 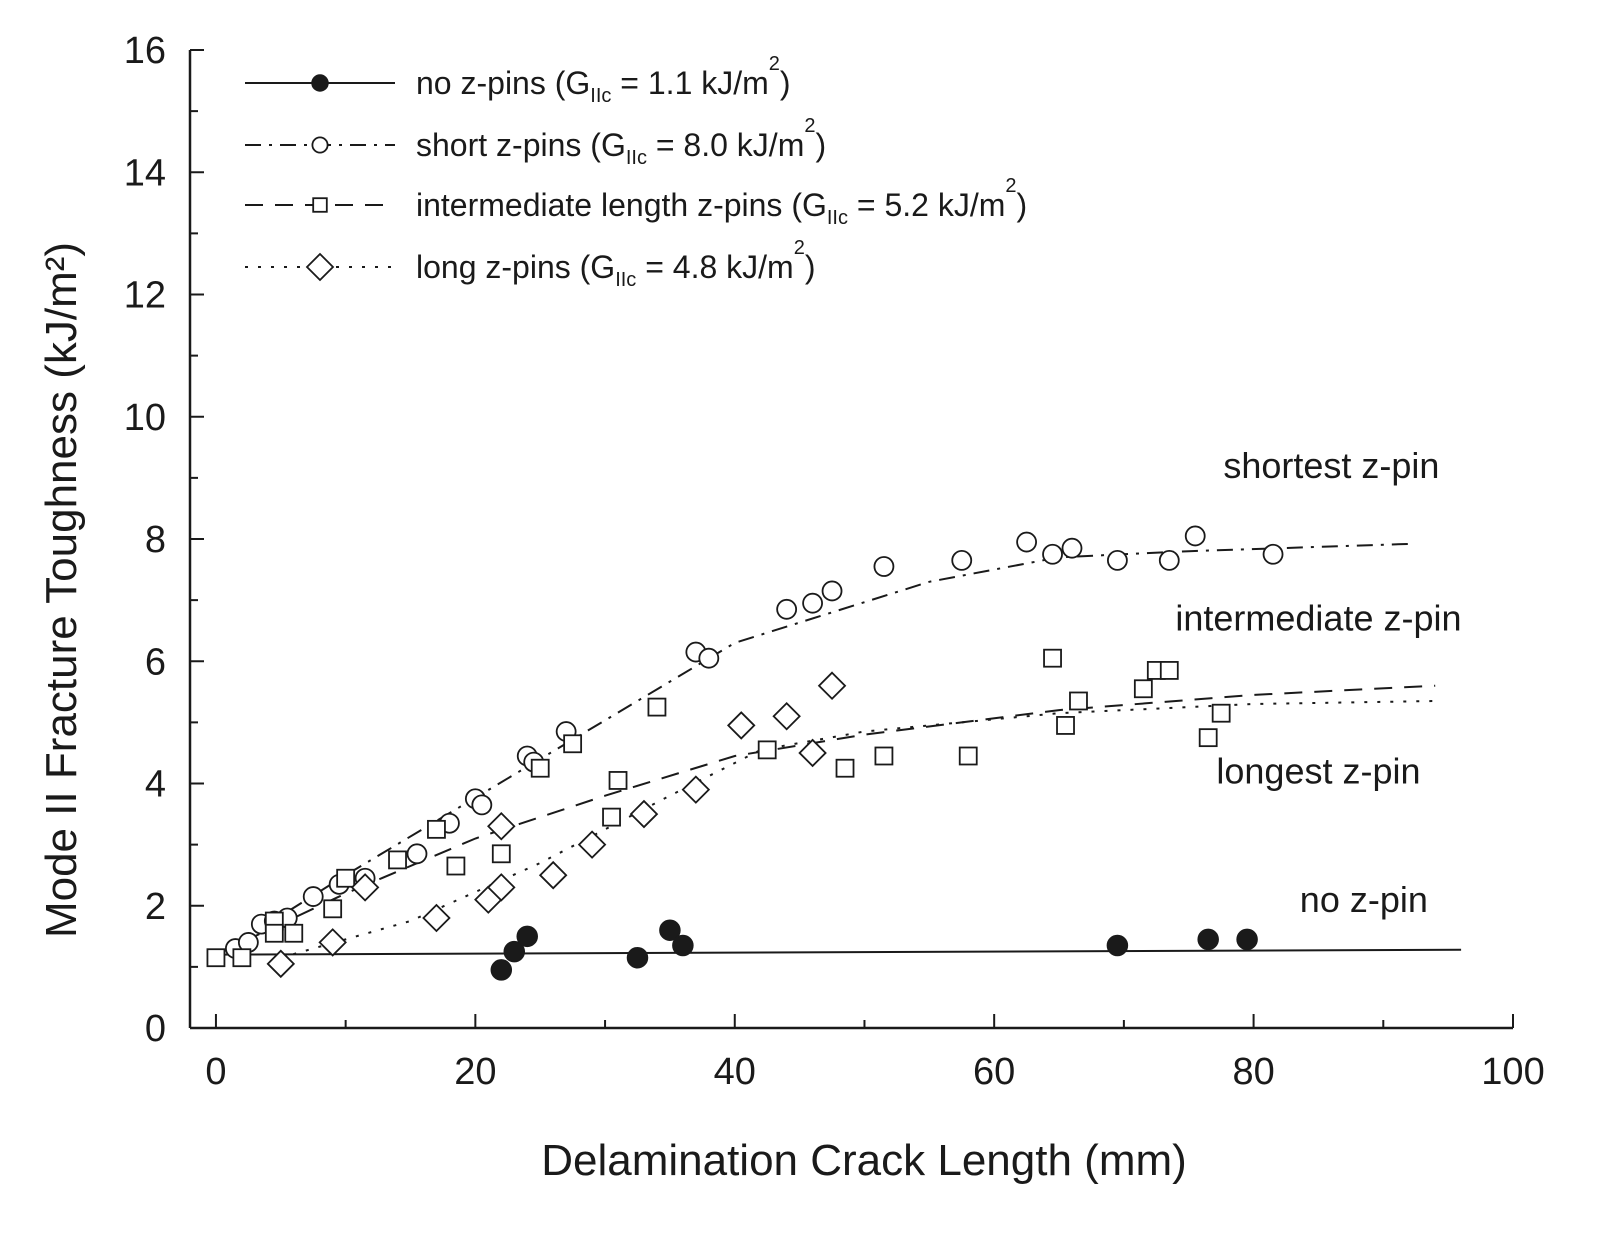 What do you see at coordinates (155, 907) in the screenshot?
I see `y-tick-label: 2` at bounding box center [155, 907].